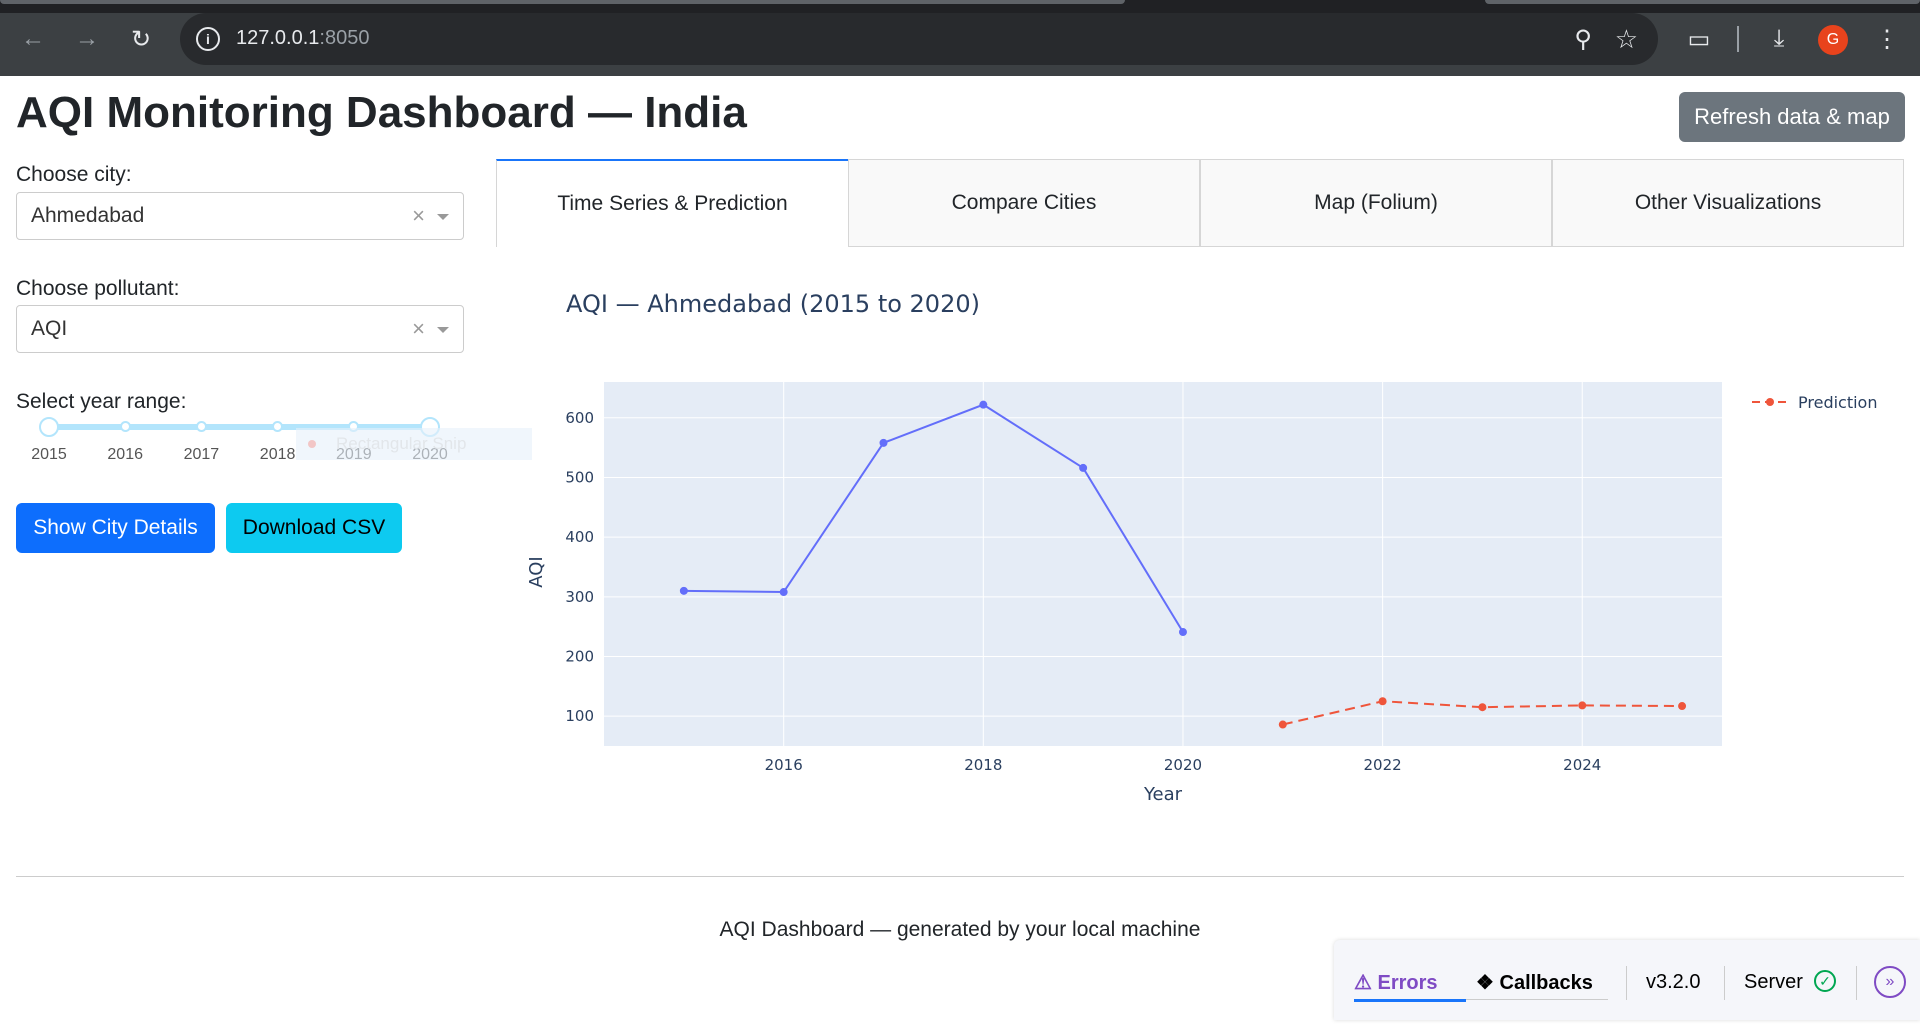 This screenshot has width=1920, height=1024. What do you see at coordinates (1728, 203) in the screenshot?
I see `tab-other-visualizations: Other Visualizations` at bounding box center [1728, 203].